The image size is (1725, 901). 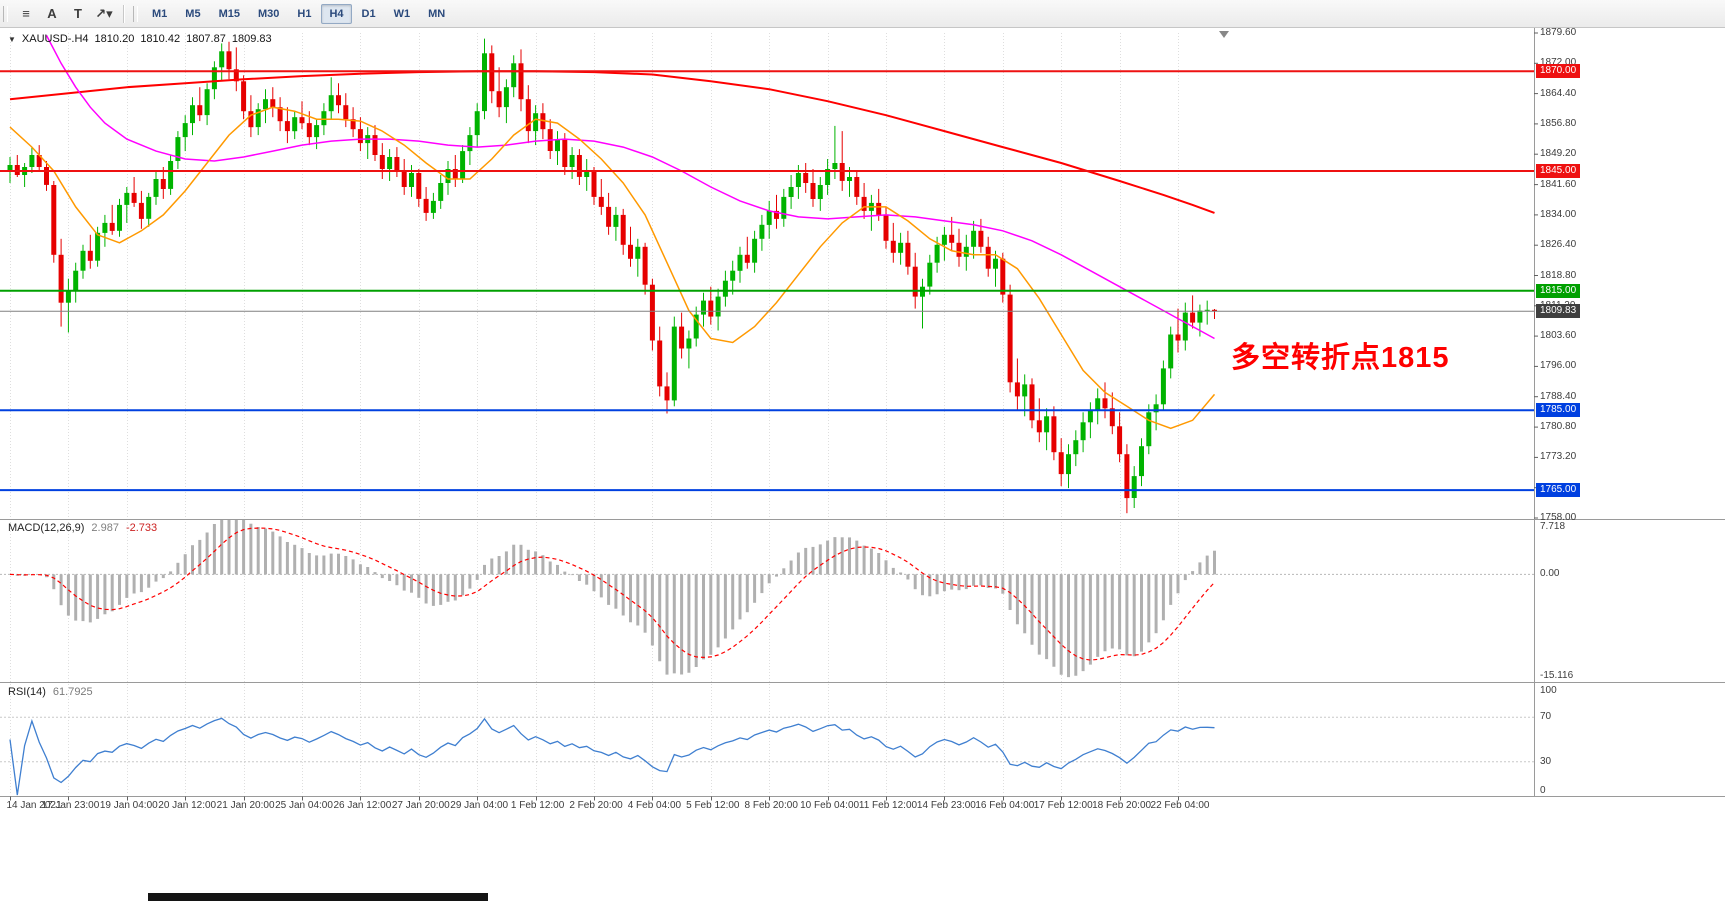 What do you see at coordinates (402, 13) in the screenshot?
I see `timeframe-button-w1: W1` at bounding box center [402, 13].